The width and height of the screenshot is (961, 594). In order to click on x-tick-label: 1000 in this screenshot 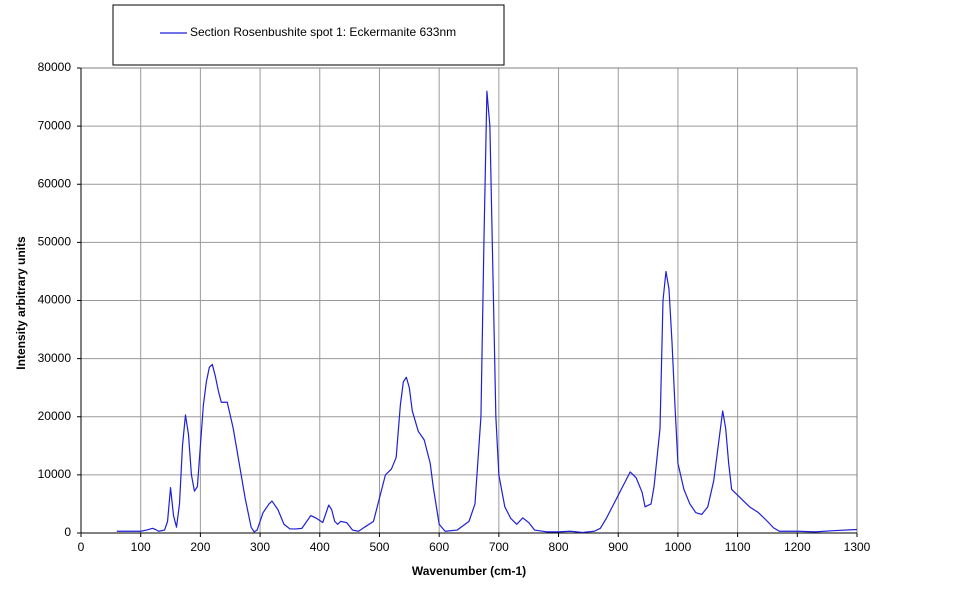, I will do `click(678, 547)`.